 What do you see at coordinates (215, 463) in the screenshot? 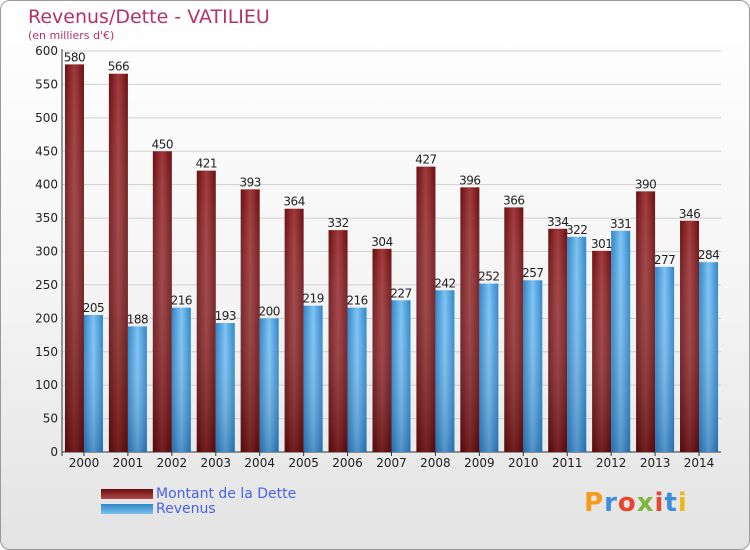
I see `x-tick-label: 2003` at bounding box center [215, 463].